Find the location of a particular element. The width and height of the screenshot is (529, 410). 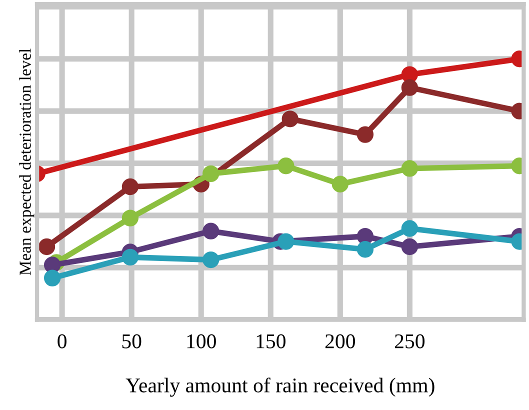

x-tick-label: 150 is located at coordinates (271, 341).